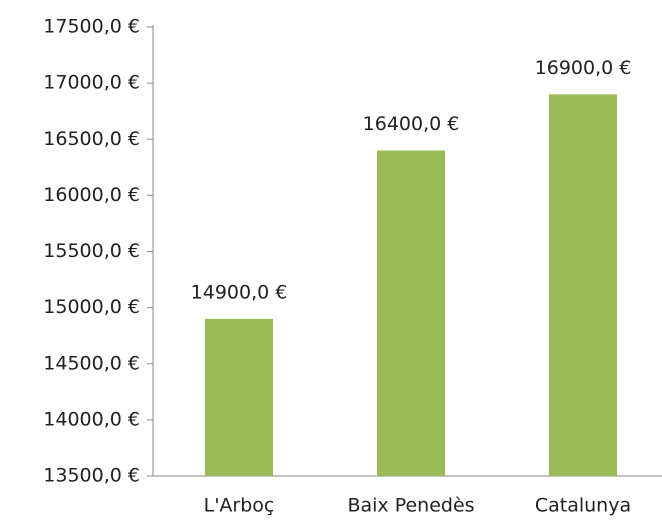 This screenshot has height=528, width=662. Describe the element at coordinates (91, 251) in the screenshot. I see `y-tick-label: 15500,0 €` at that location.